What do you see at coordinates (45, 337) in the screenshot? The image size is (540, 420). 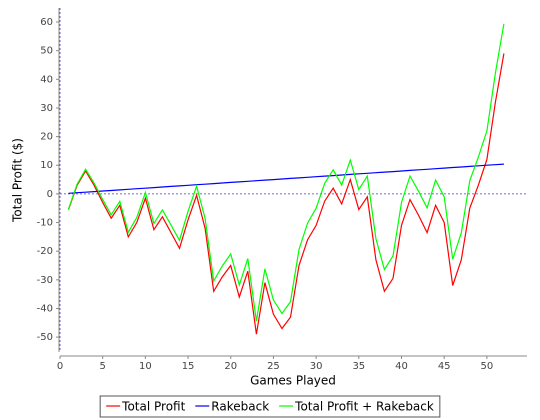 I see `y-tick-label: -50` at bounding box center [45, 337].